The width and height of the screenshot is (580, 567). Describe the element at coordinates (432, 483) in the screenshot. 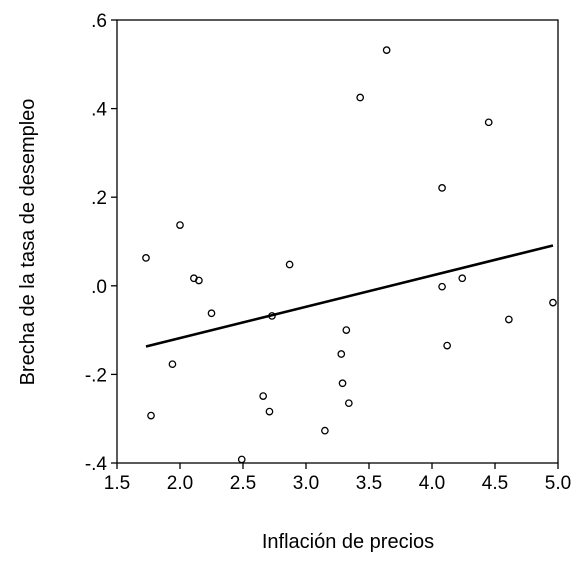

I see `x-tick-label-5: 4.0` at that location.